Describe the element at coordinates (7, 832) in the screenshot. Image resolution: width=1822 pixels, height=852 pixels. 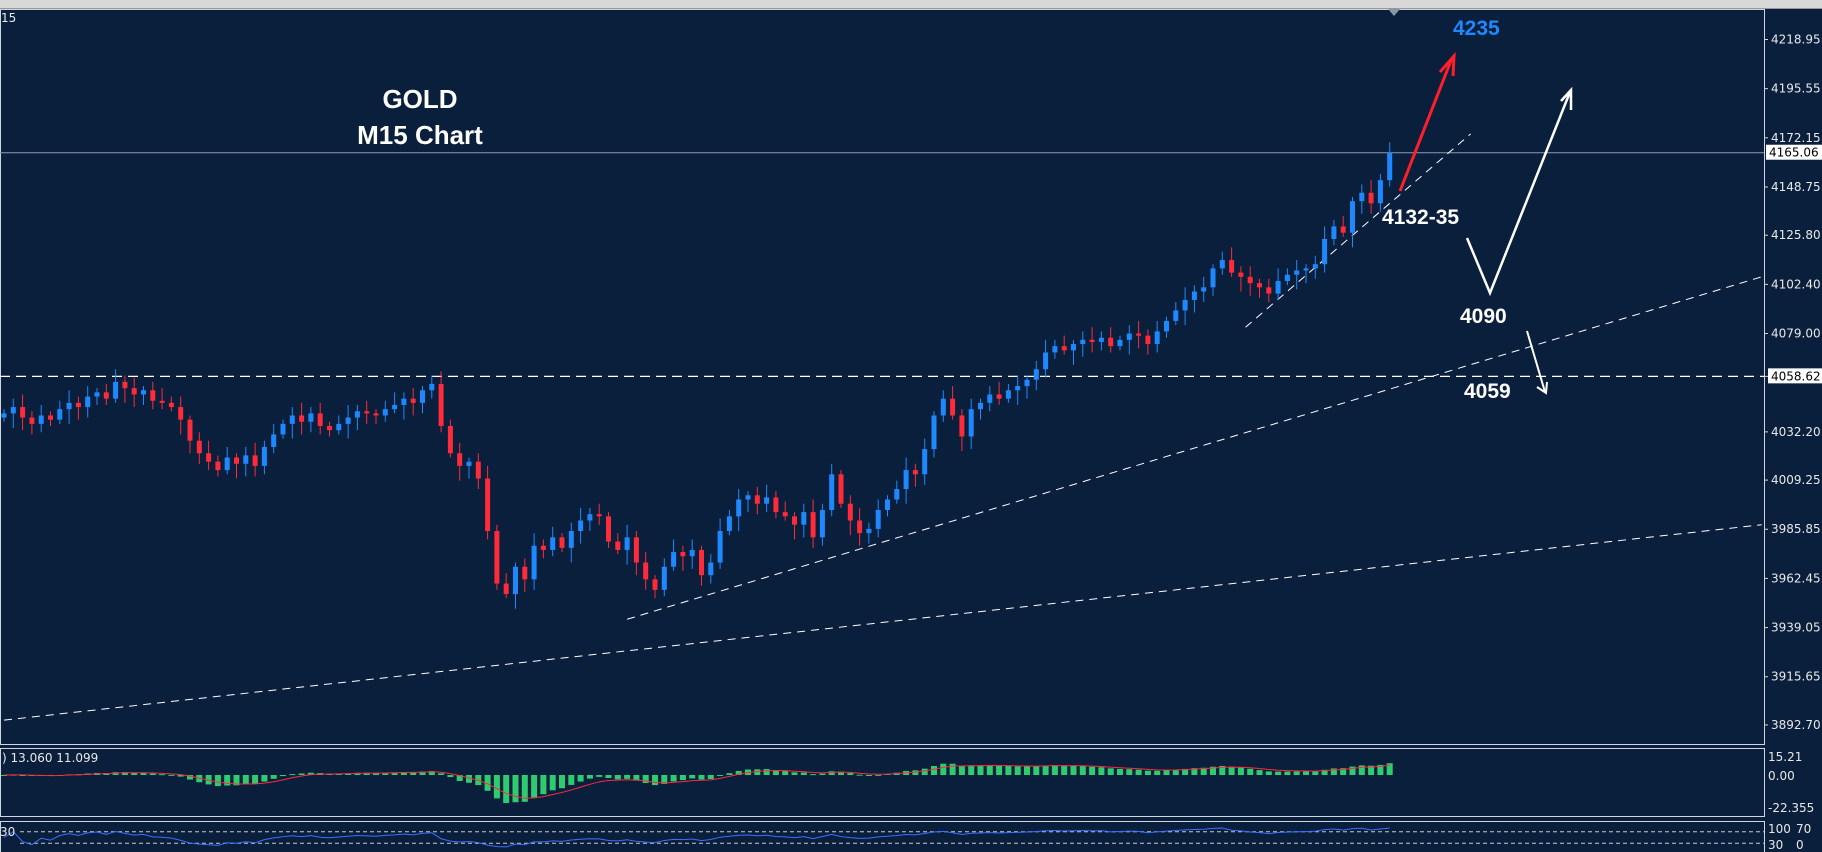
I see `rsi-label: 30` at that location.